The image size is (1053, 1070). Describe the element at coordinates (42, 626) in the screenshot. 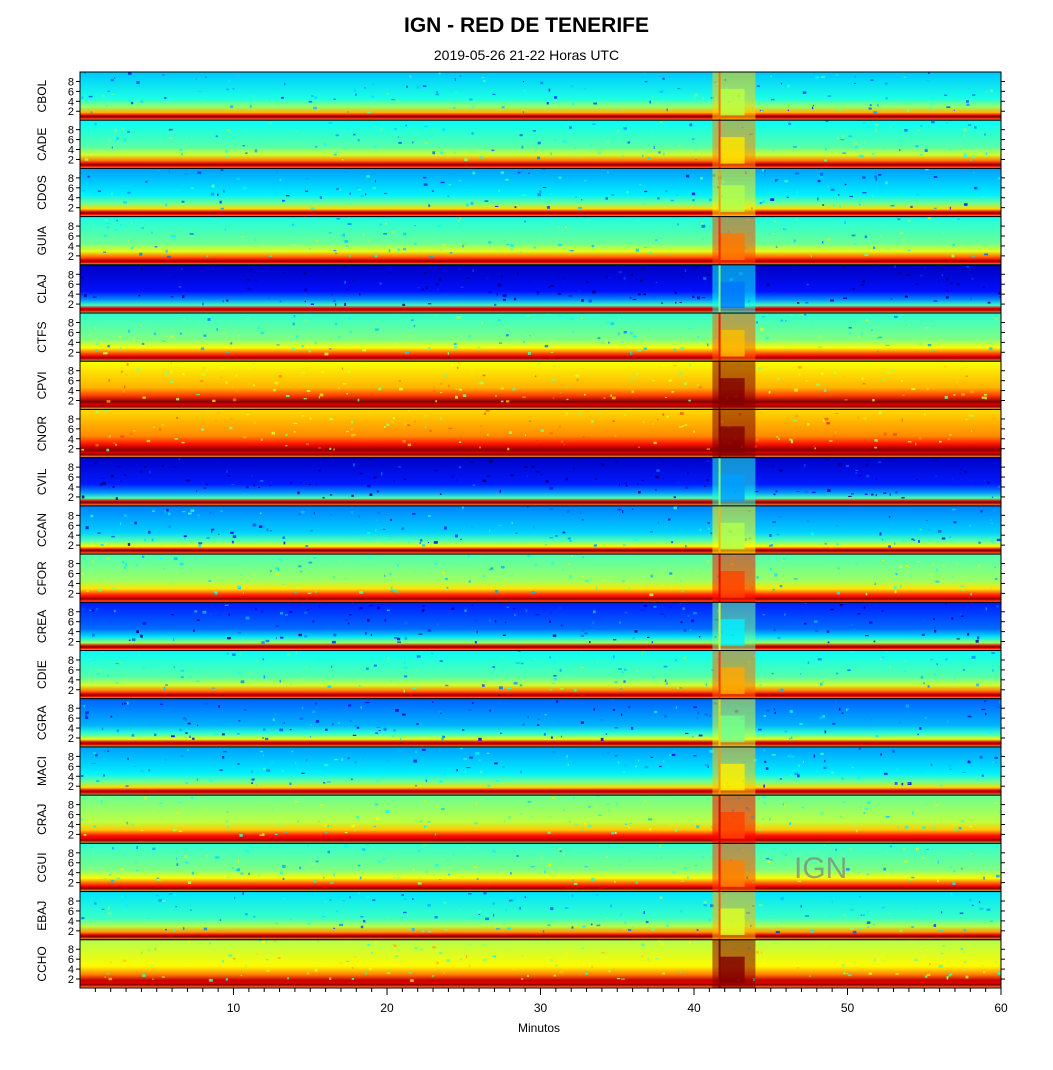

I see `station-label: CREA` at that location.